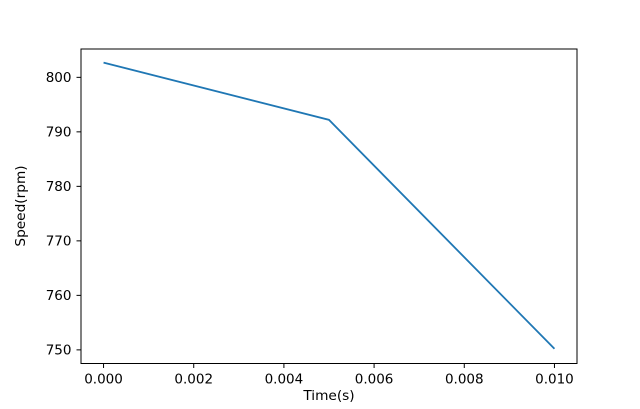 This screenshot has width=640, height=409. Describe the element at coordinates (59, 132) in the screenshot. I see `y-tick-label: 790` at that location.